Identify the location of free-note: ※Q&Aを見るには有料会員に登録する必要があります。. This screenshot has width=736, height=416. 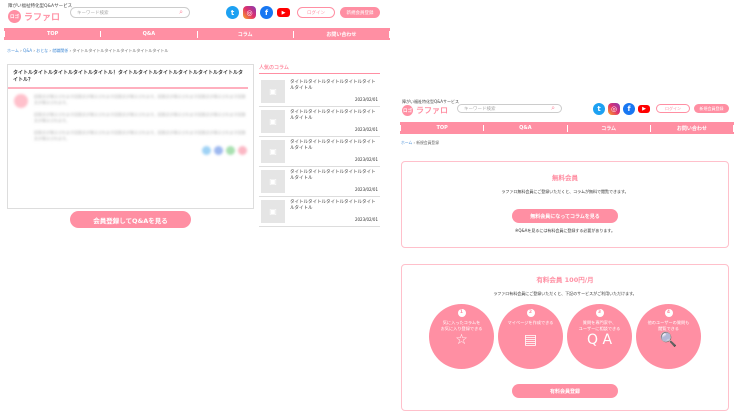
(565, 230).